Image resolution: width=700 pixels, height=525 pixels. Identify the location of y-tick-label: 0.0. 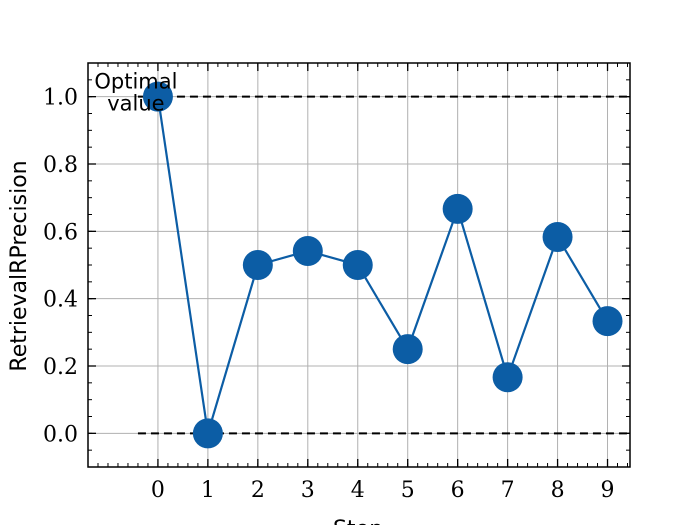
(60, 434).